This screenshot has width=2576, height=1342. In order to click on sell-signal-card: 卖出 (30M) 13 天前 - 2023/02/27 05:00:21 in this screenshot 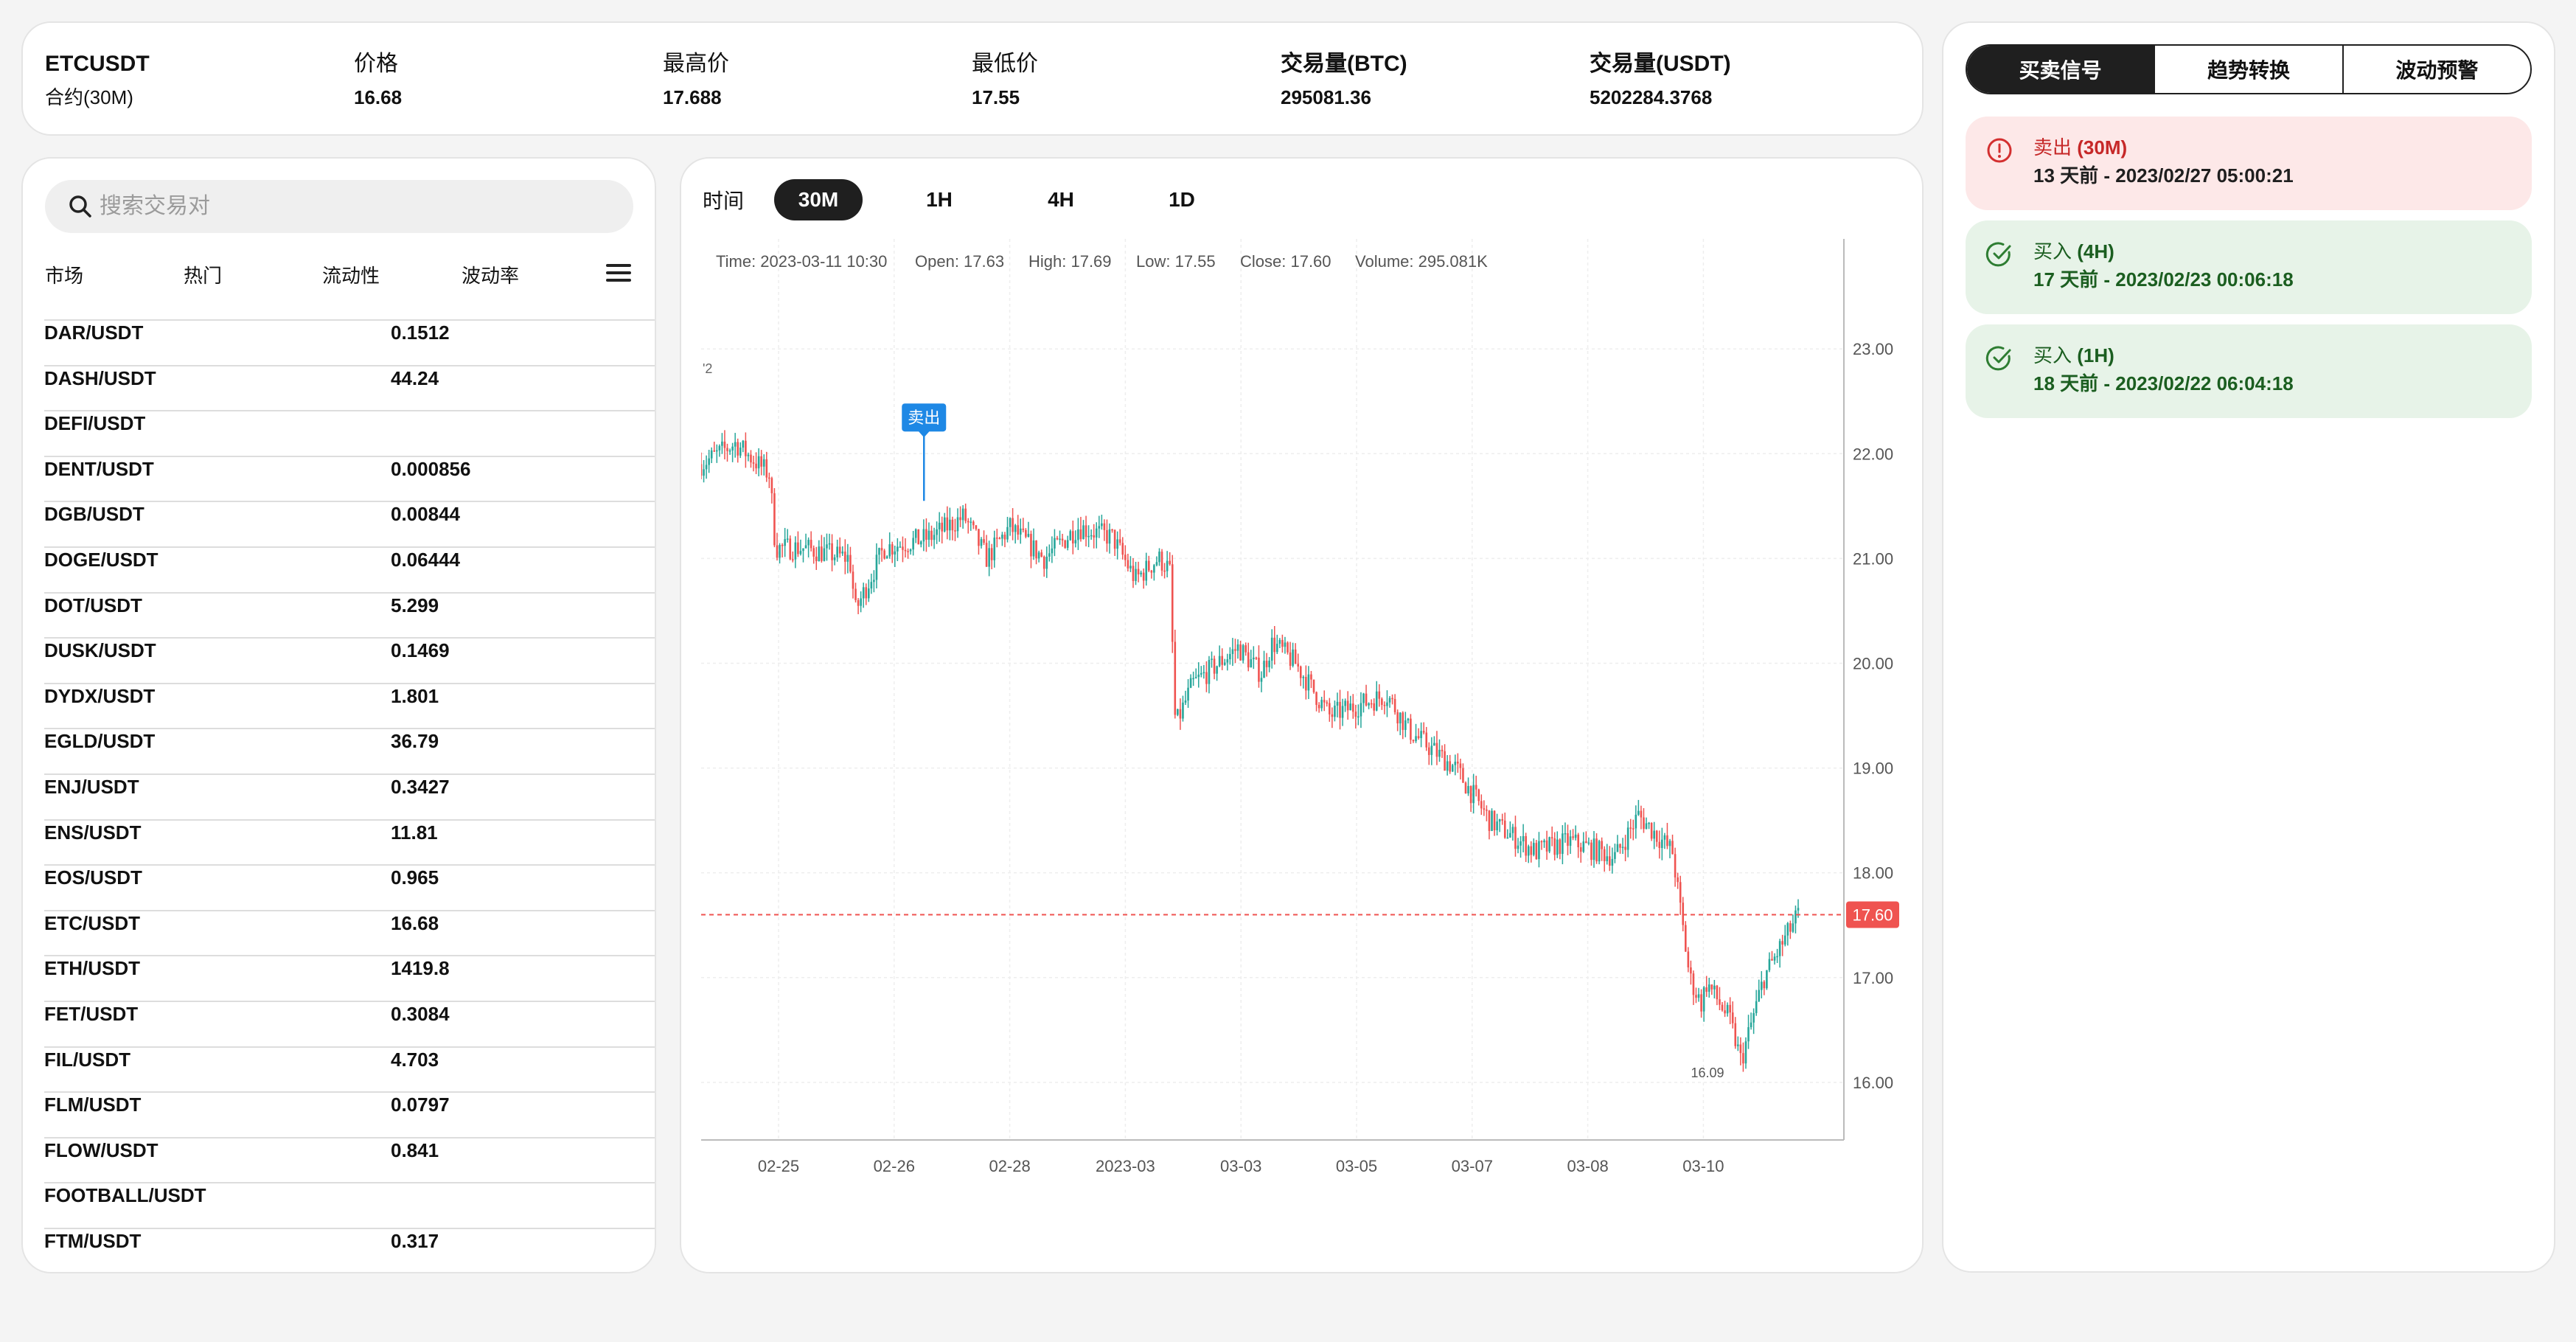, I will do `click(2249, 163)`.